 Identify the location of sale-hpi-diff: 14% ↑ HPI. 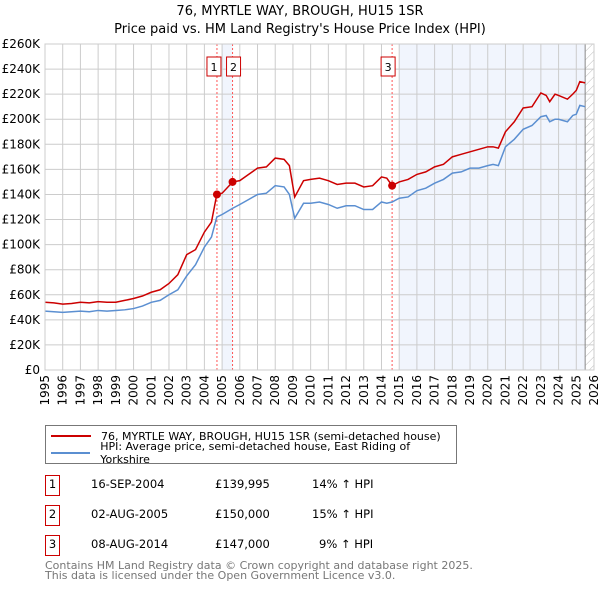
(343, 484).